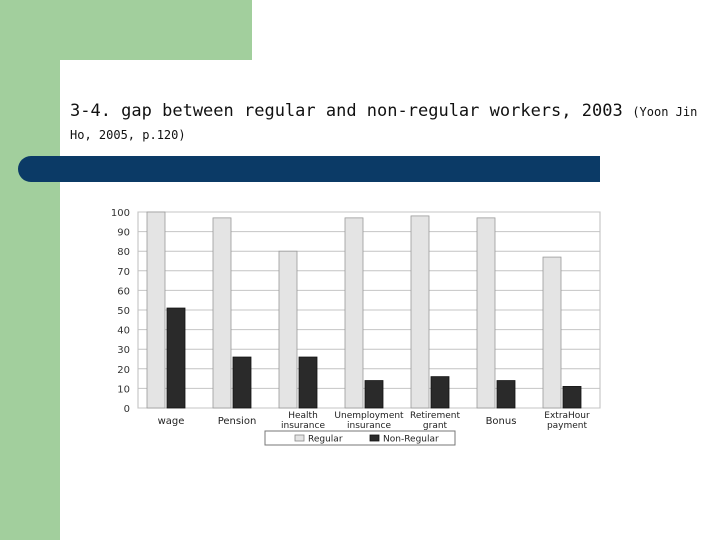  Describe the element at coordinates (123, 272) in the screenshot. I see `y-tick-label: 70` at that location.